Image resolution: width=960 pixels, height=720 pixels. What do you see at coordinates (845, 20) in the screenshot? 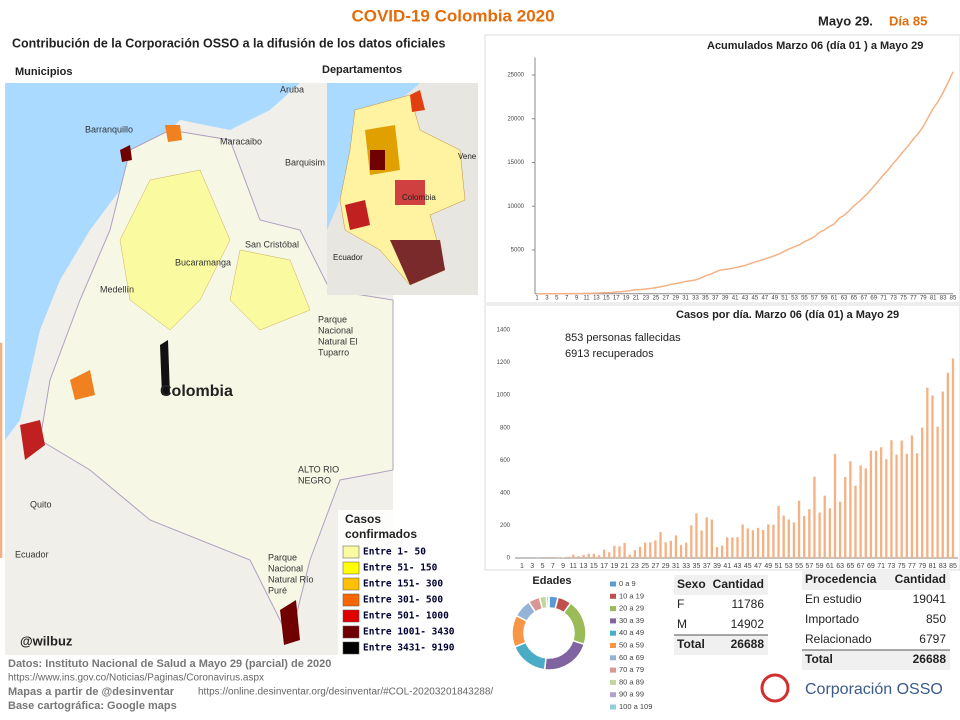
I see `date: Mayo 29.` at bounding box center [845, 20].